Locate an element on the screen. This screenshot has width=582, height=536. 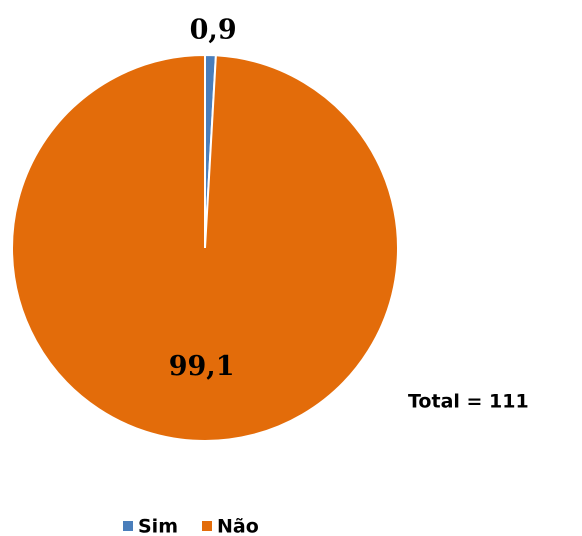
legend-label: Não is located at coordinates (238, 526).